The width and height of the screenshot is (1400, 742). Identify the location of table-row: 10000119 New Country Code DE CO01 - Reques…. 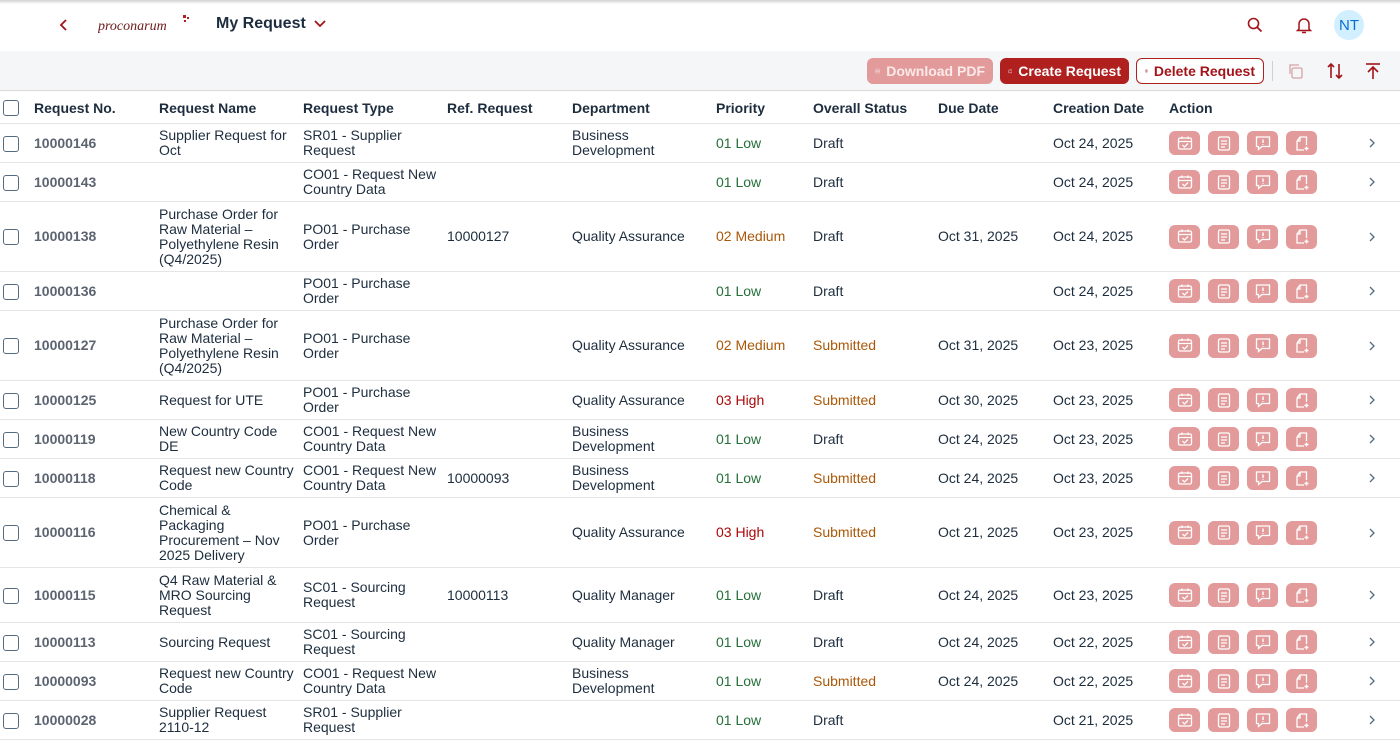
(700, 439).